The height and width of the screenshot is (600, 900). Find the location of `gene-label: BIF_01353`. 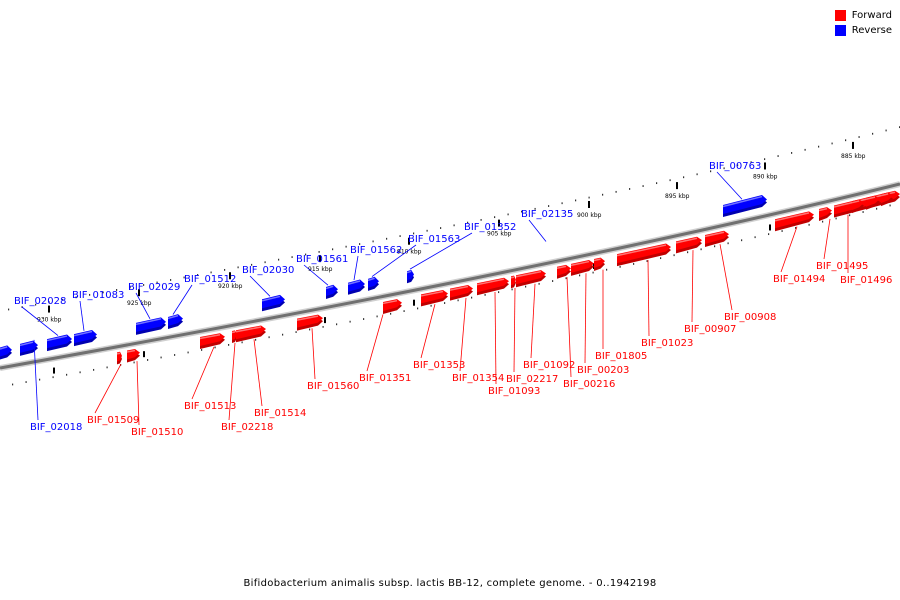

gene-label: BIF_01353 is located at coordinates (439, 365).